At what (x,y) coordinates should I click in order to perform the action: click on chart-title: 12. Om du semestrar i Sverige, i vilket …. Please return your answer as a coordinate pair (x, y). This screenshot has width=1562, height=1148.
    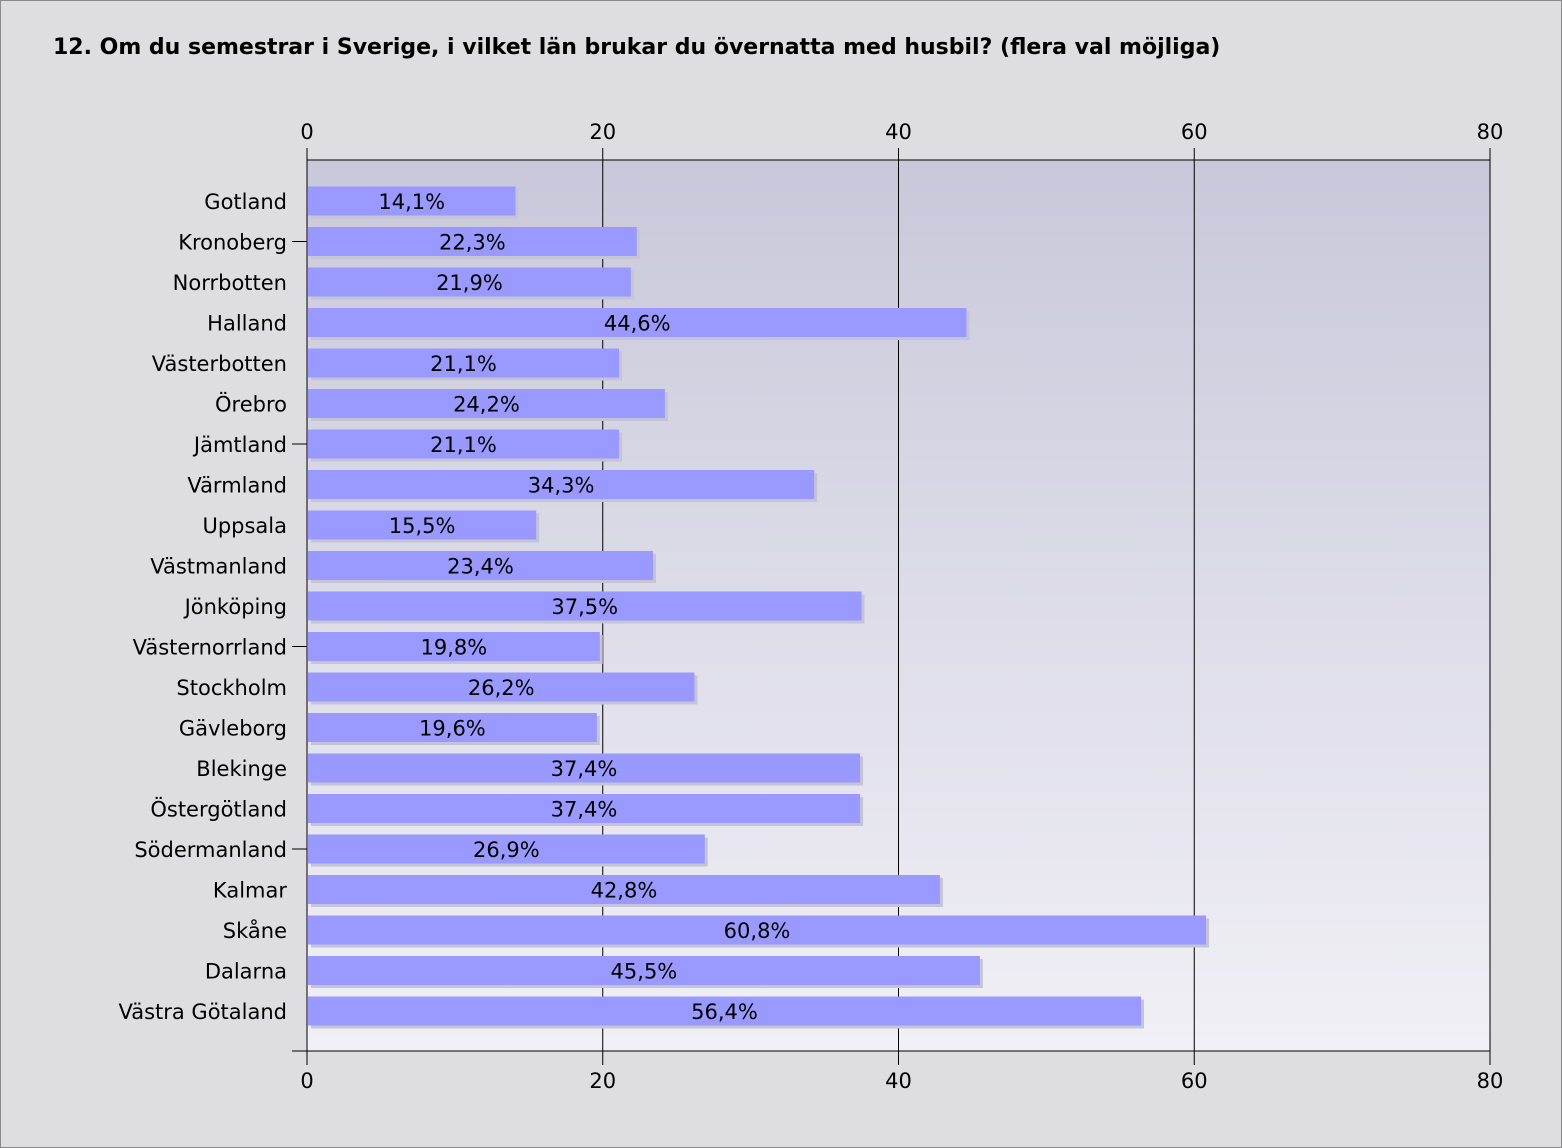
    Looking at the image, I should click on (637, 47).